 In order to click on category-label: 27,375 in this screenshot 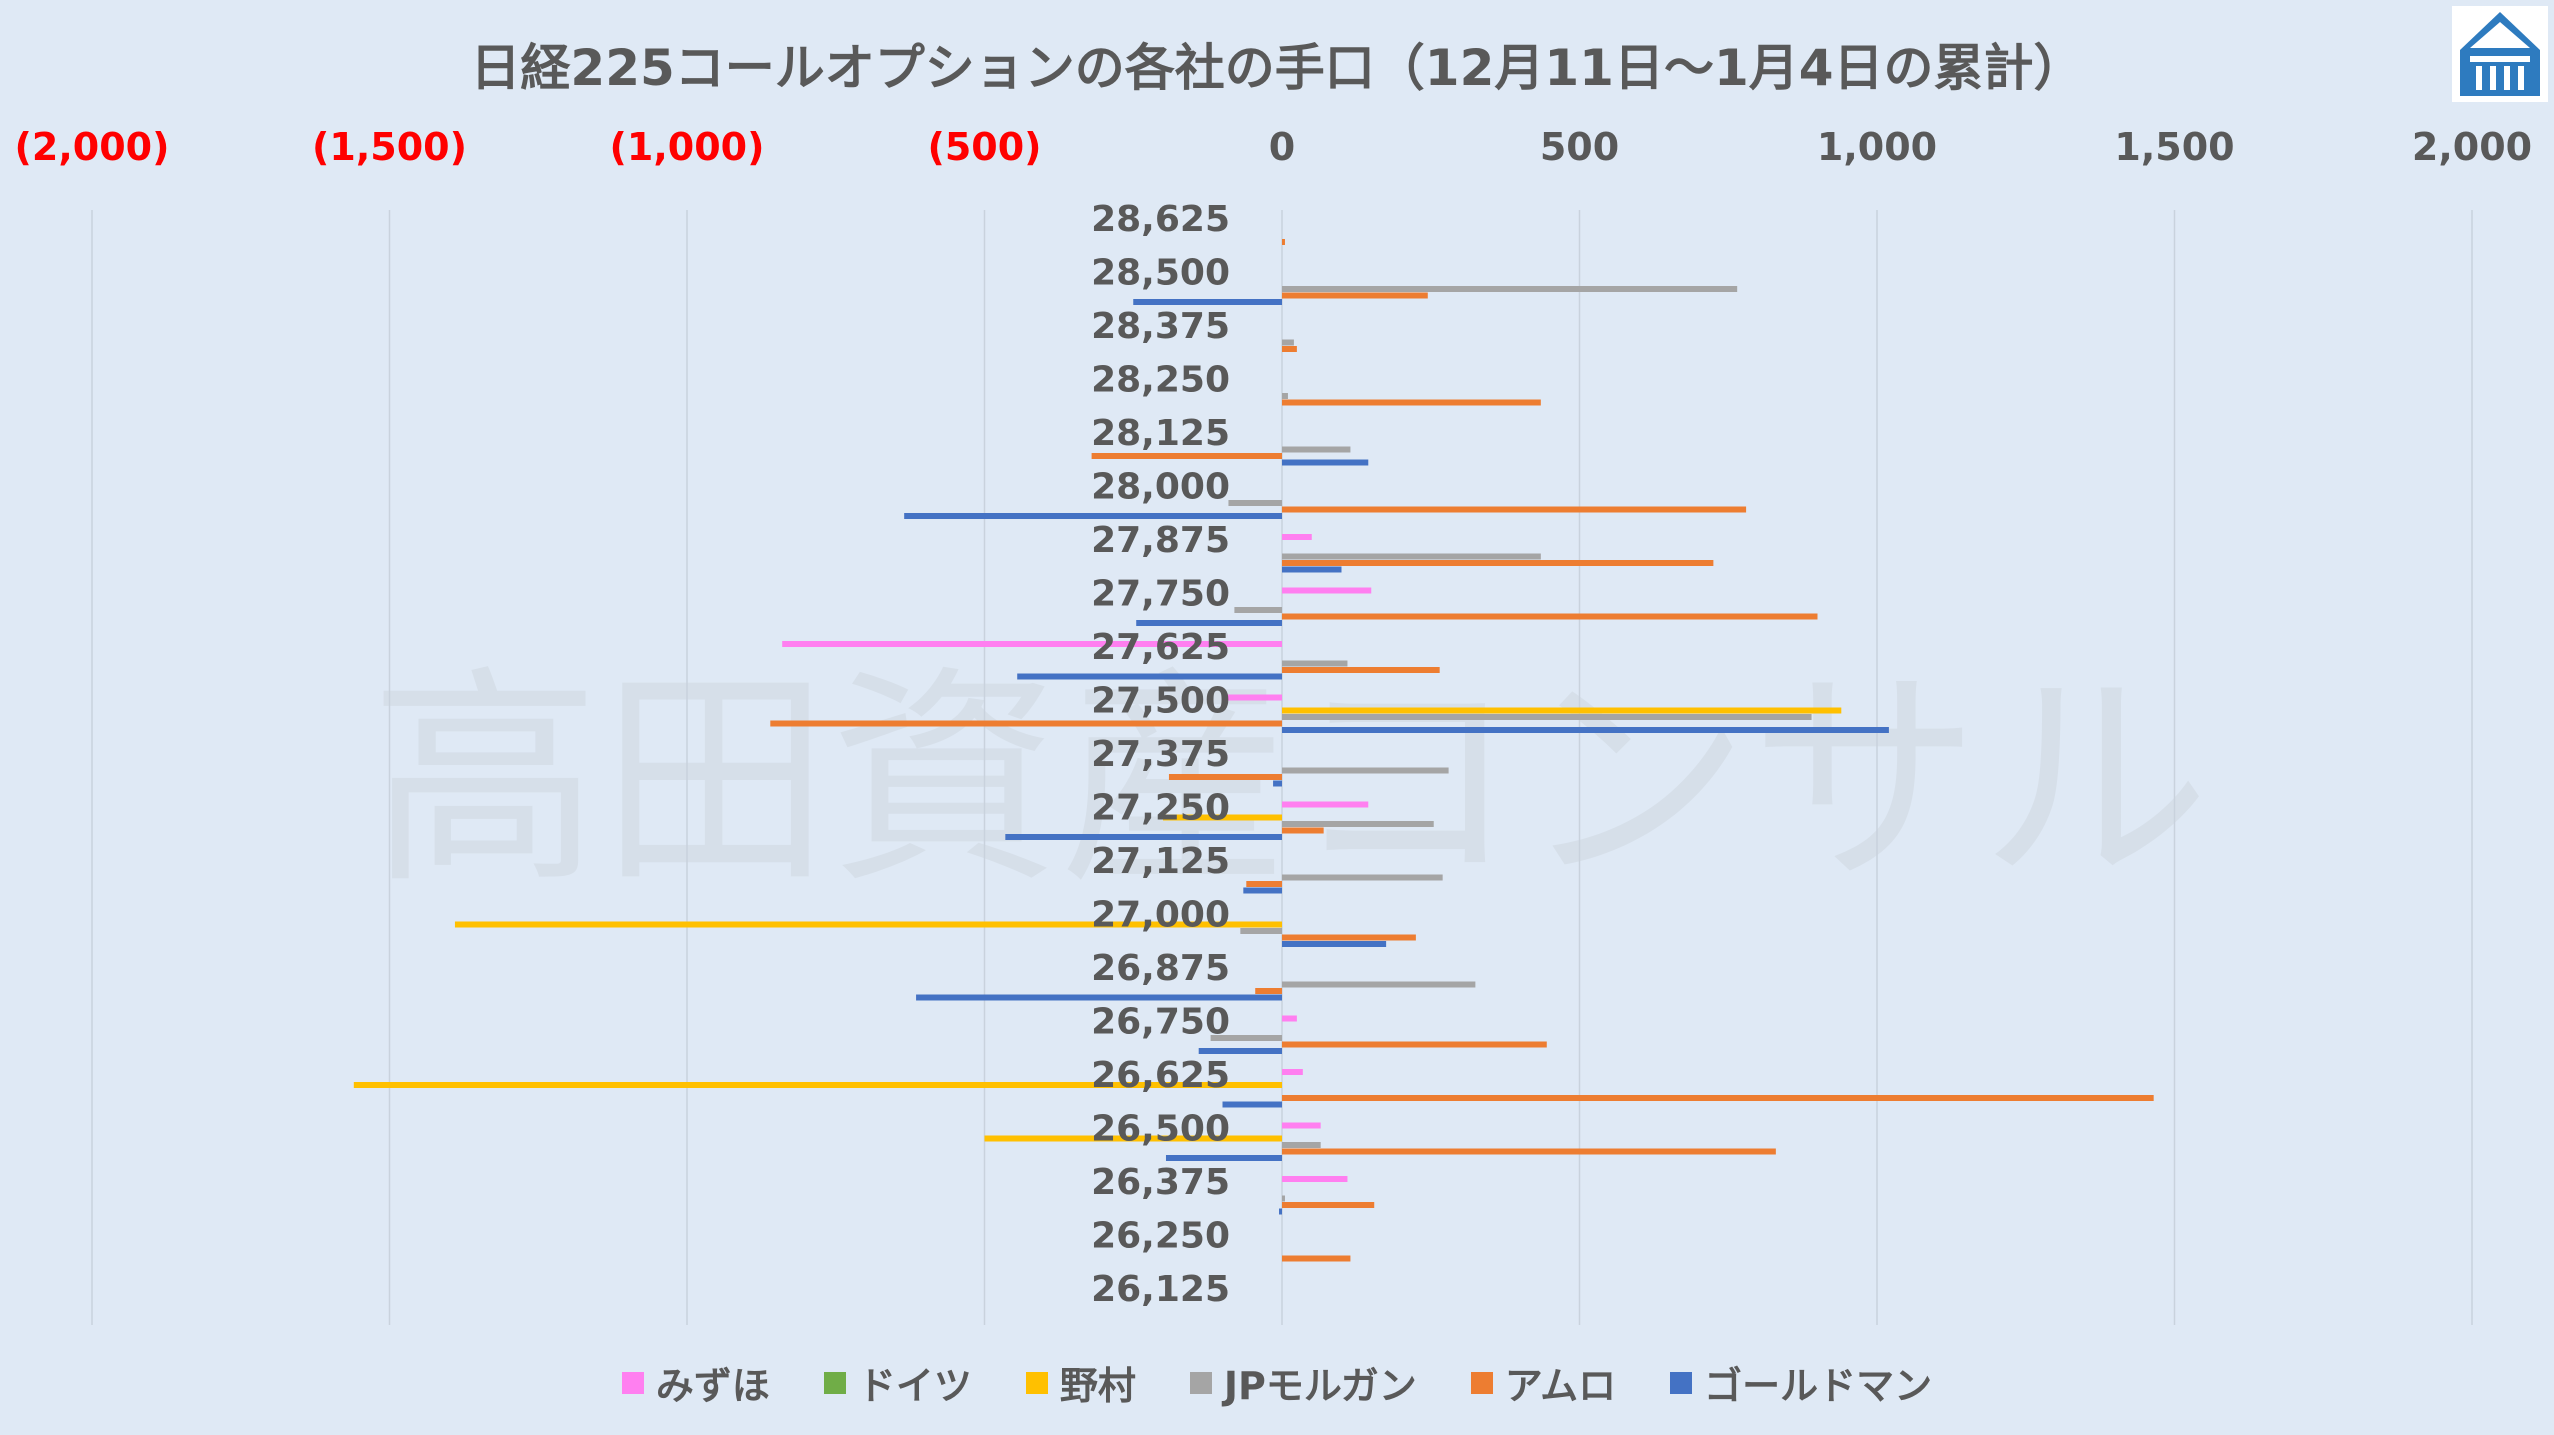, I will do `click(1160, 754)`.